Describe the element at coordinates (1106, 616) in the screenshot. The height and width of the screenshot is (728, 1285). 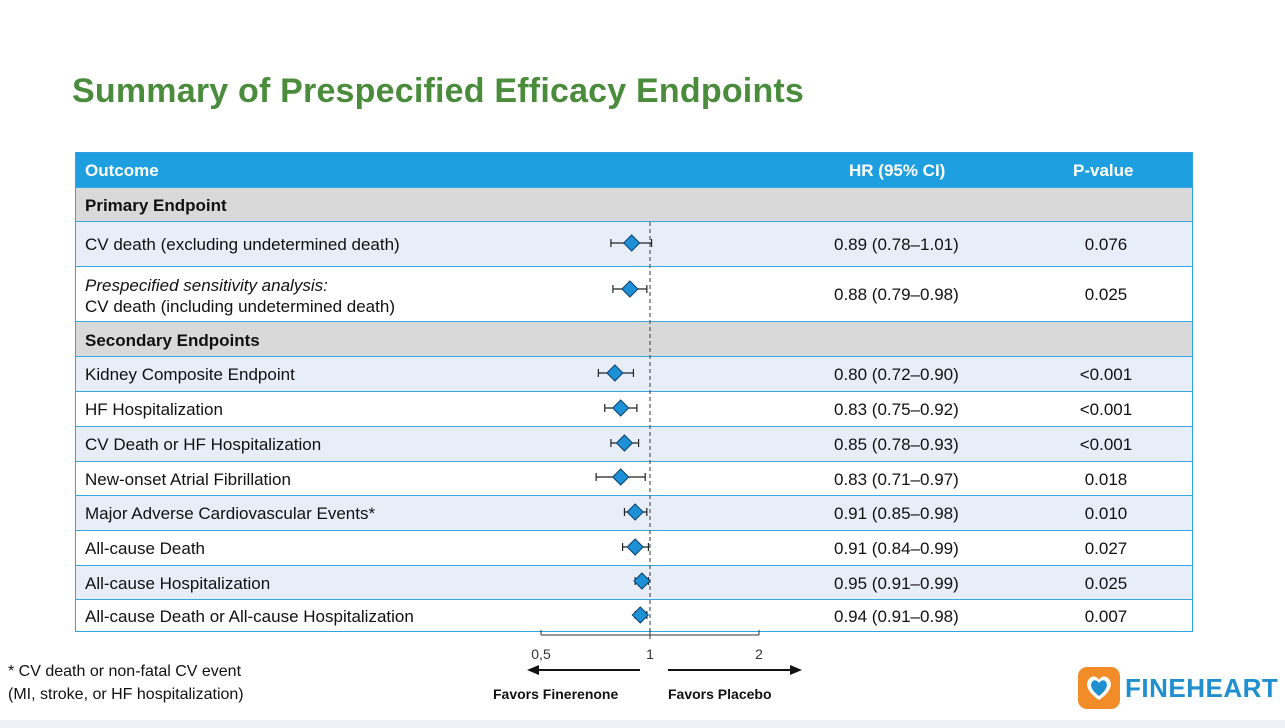
I see `row-pvalue: 0.007` at that location.